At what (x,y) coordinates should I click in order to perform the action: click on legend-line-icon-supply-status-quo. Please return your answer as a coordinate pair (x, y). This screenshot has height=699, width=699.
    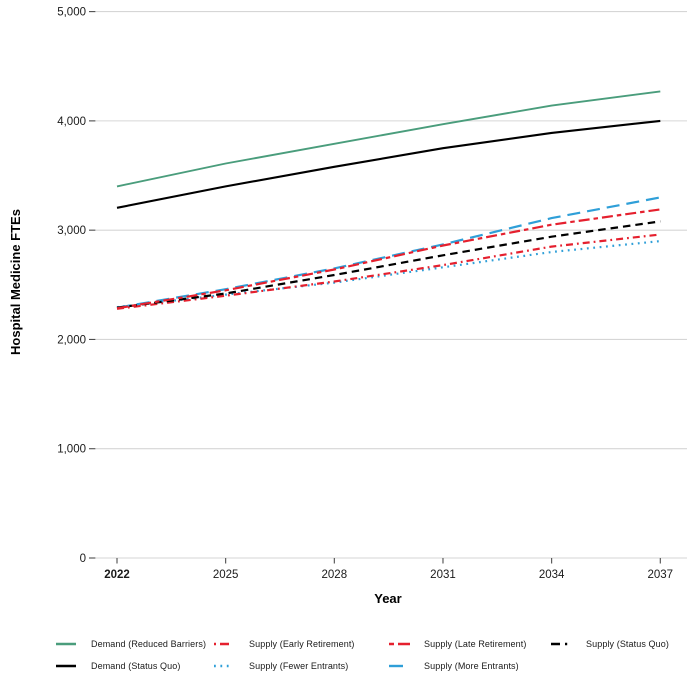
    Looking at the image, I should click on (560, 644).